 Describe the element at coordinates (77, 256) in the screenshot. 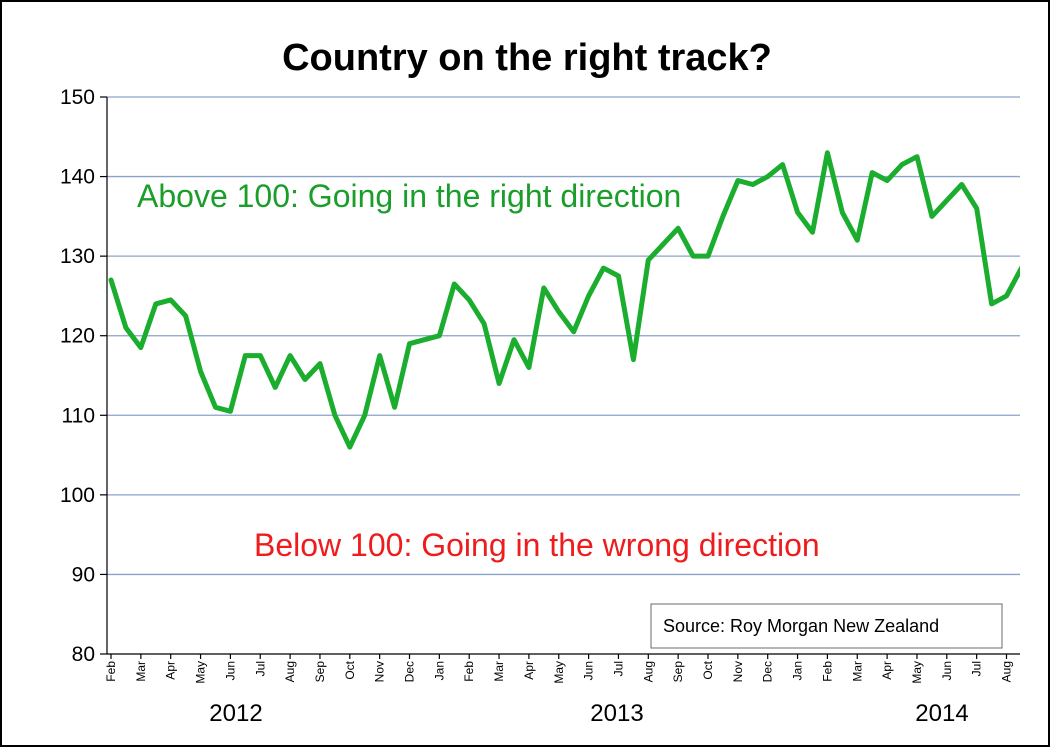

I see `y-tick-label: 130` at that location.